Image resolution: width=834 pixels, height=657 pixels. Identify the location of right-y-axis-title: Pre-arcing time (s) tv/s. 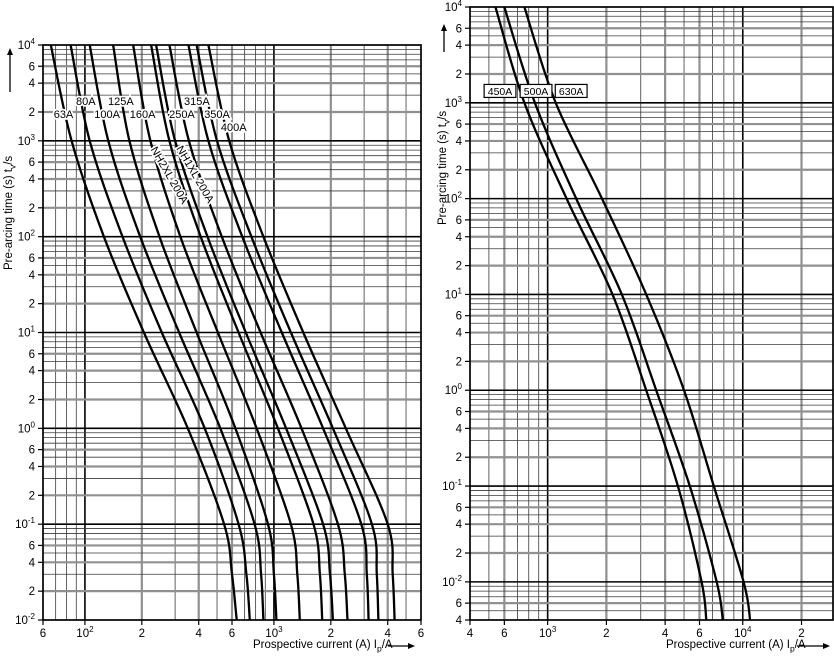
(444, 142).